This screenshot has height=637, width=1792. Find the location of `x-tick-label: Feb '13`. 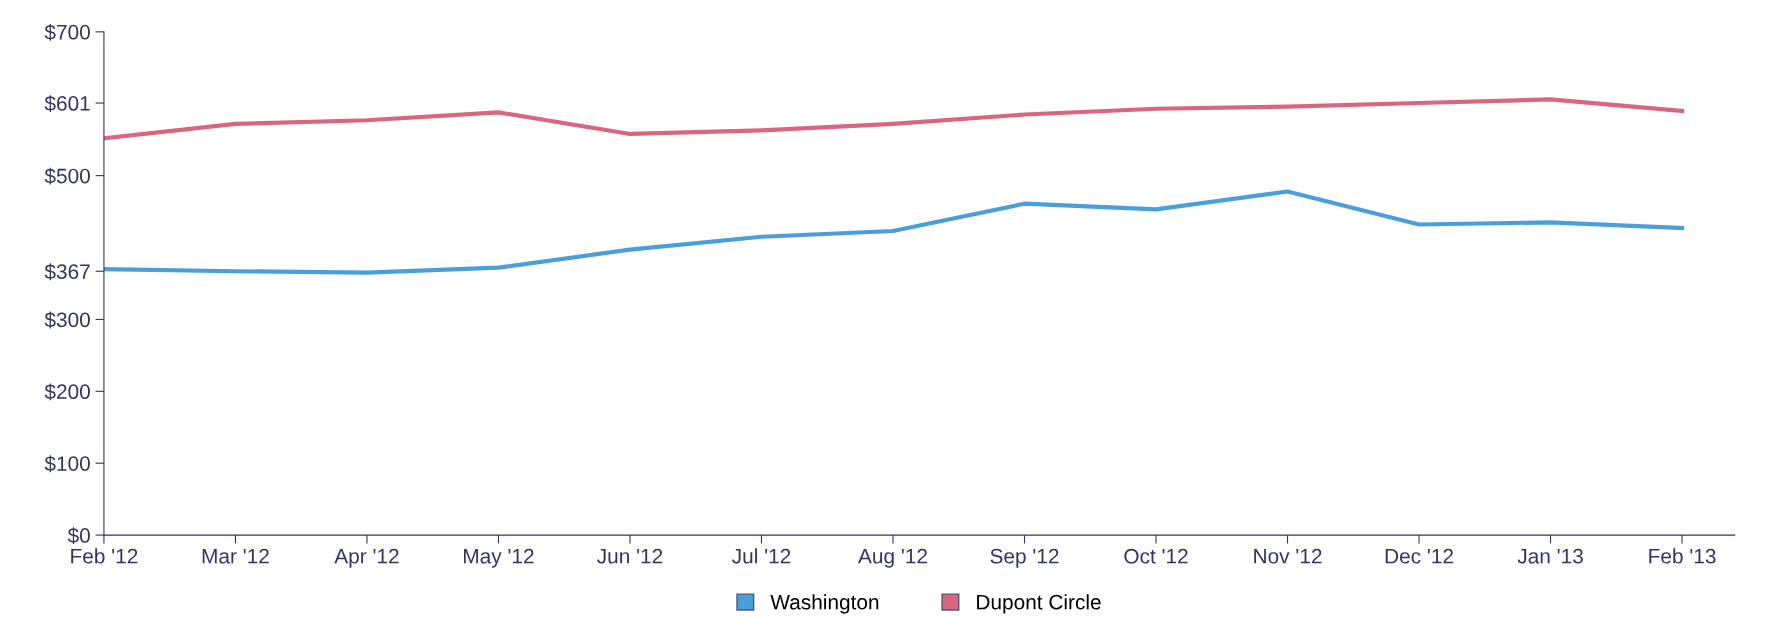

x-tick-label: Feb '13 is located at coordinates (1682, 556).